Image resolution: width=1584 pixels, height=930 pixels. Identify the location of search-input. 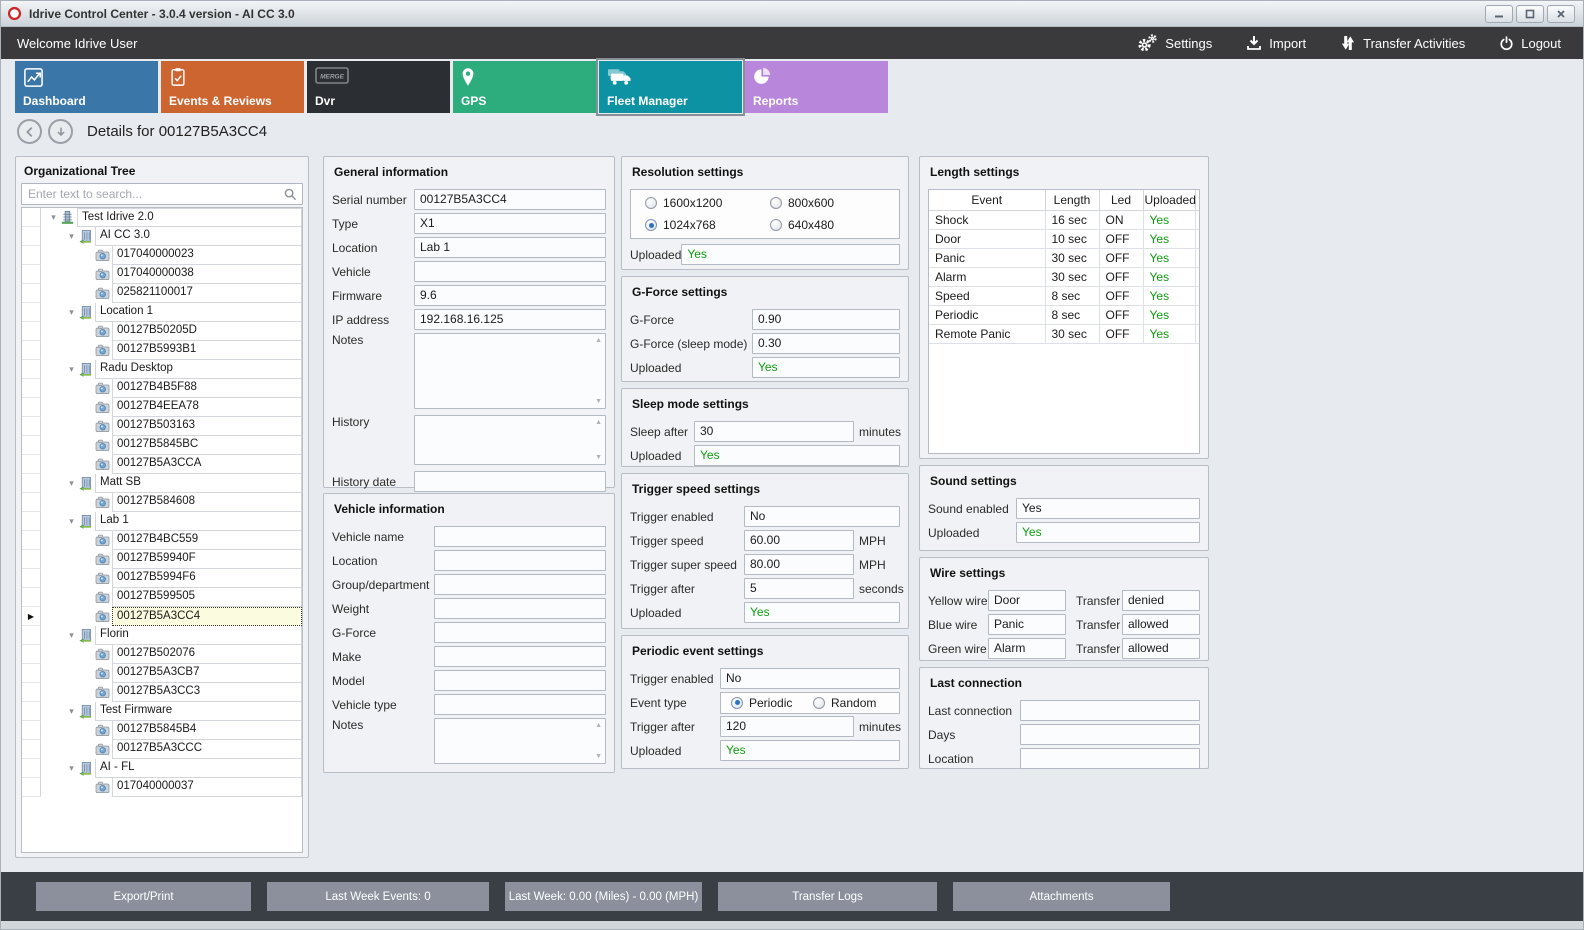
(162, 194).